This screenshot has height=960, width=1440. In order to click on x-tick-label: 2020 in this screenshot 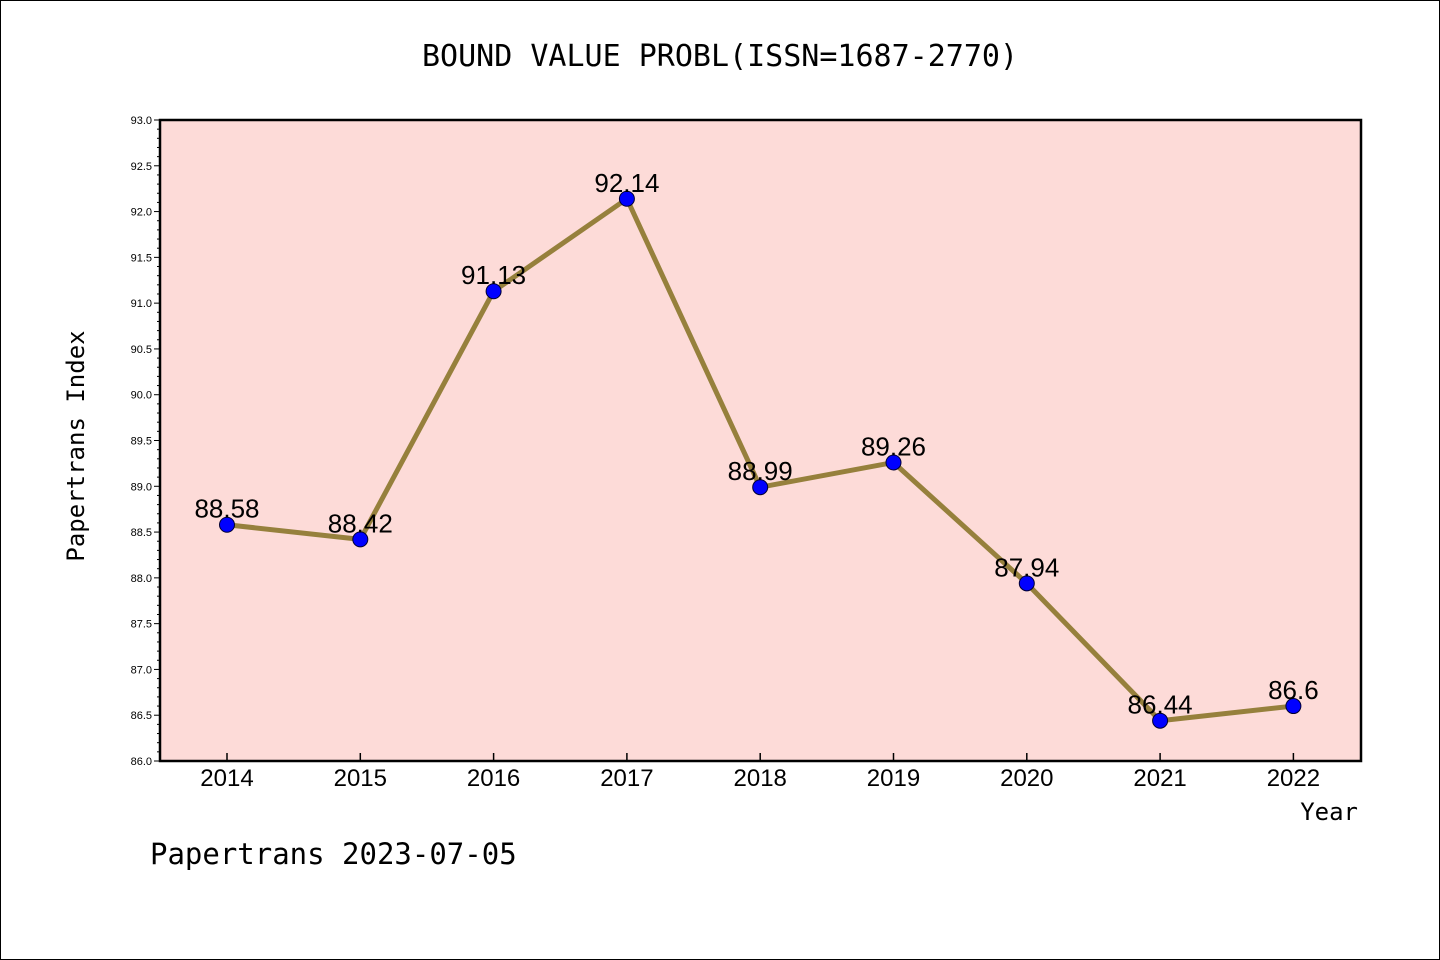, I will do `click(1026, 778)`.